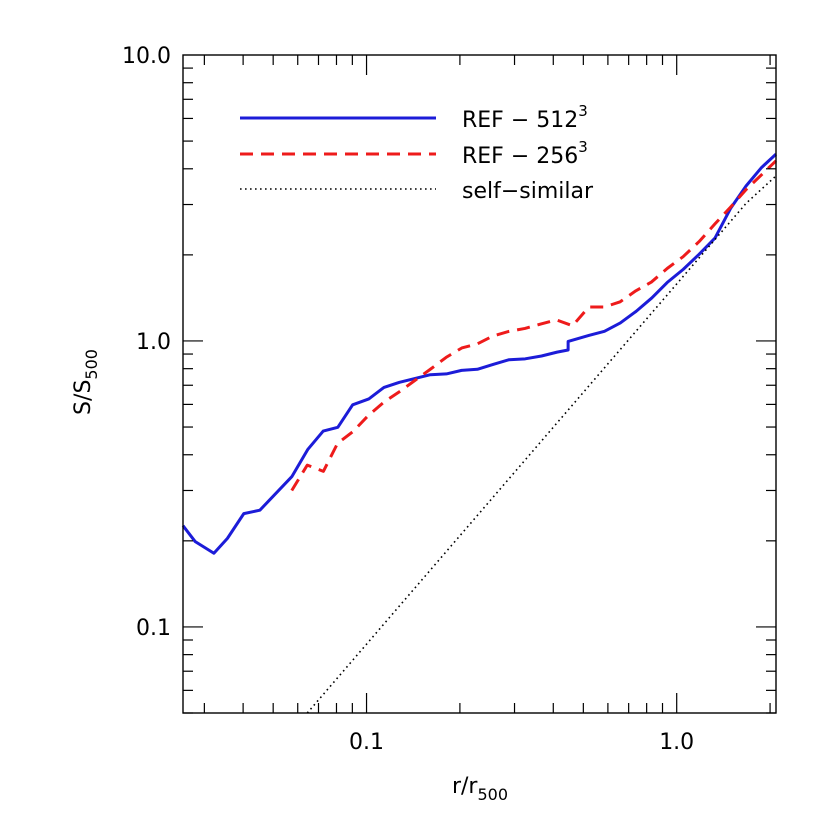 The height and width of the screenshot is (830, 830). Describe the element at coordinates (465, 786) in the screenshot. I see `x-axis-label-base: r/r` at that location.